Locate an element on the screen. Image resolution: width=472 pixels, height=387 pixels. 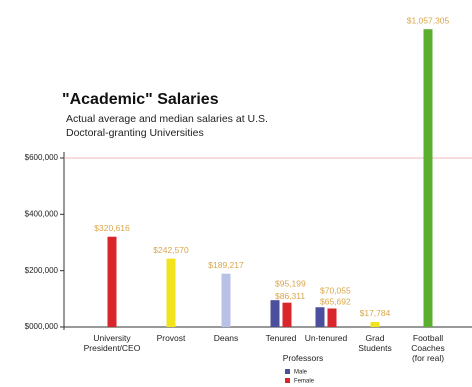
value-label: $65,692 is located at coordinates (335, 302).